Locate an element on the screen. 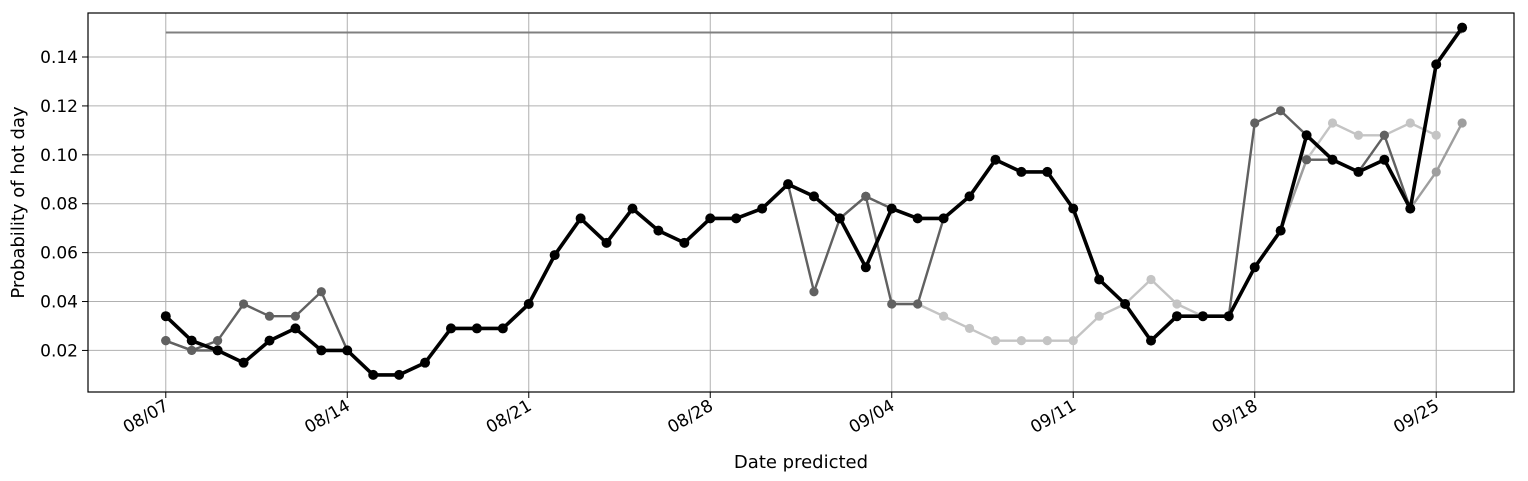 The height and width of the screenshot is (481, 1528). y-tick-label: 0.14 is located at coordinates (59, 58).